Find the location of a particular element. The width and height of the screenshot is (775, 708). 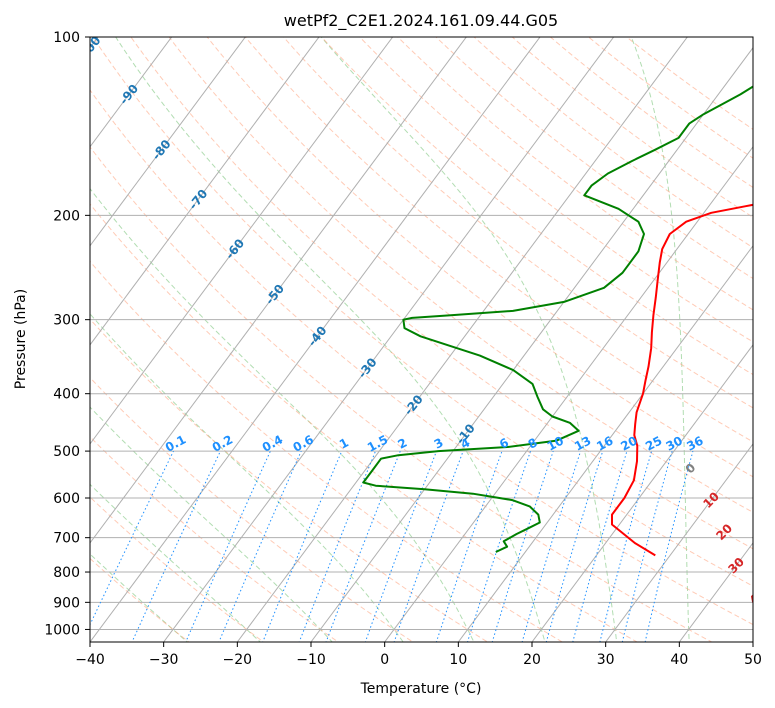

y-tick-label: 200 is located at coordinates (66, 216).